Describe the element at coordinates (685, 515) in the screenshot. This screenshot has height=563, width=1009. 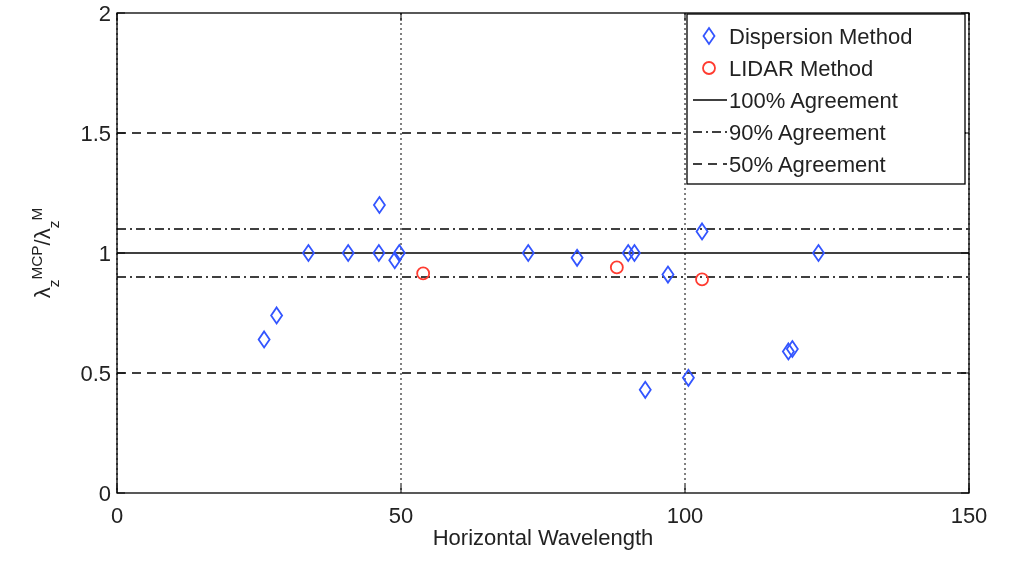
I see `x-tick-label: 100` at that location.